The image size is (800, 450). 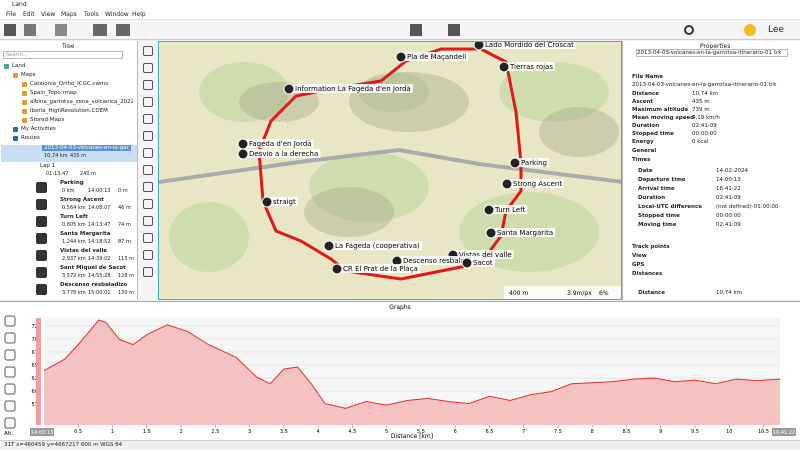 What do you see at coordinates (74, 276) in the screenshot?
I see `waypoint-distance: 3,572 km` at bounding box center [74, 276].